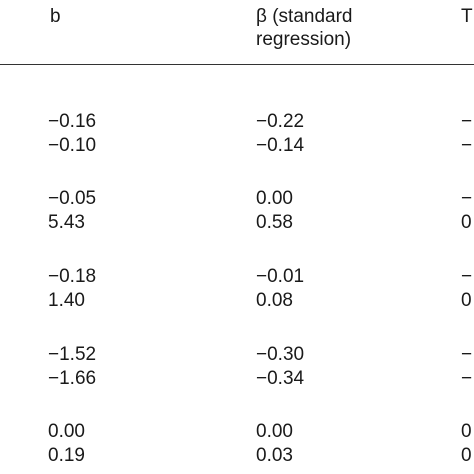  Describe the element at coordinates (274, 455) in the screenshot. I see `cell-beta: 0.03` at that location.